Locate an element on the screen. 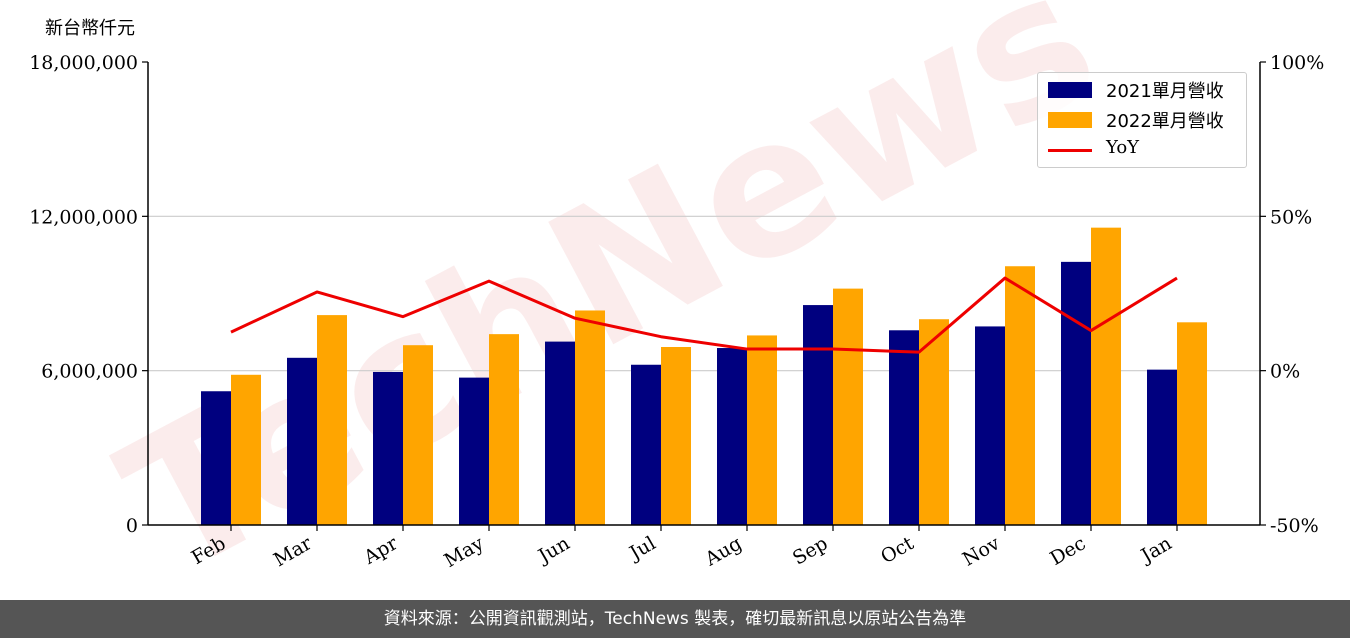  legend-swatch-2022 is located at coordinates (1070, 120).